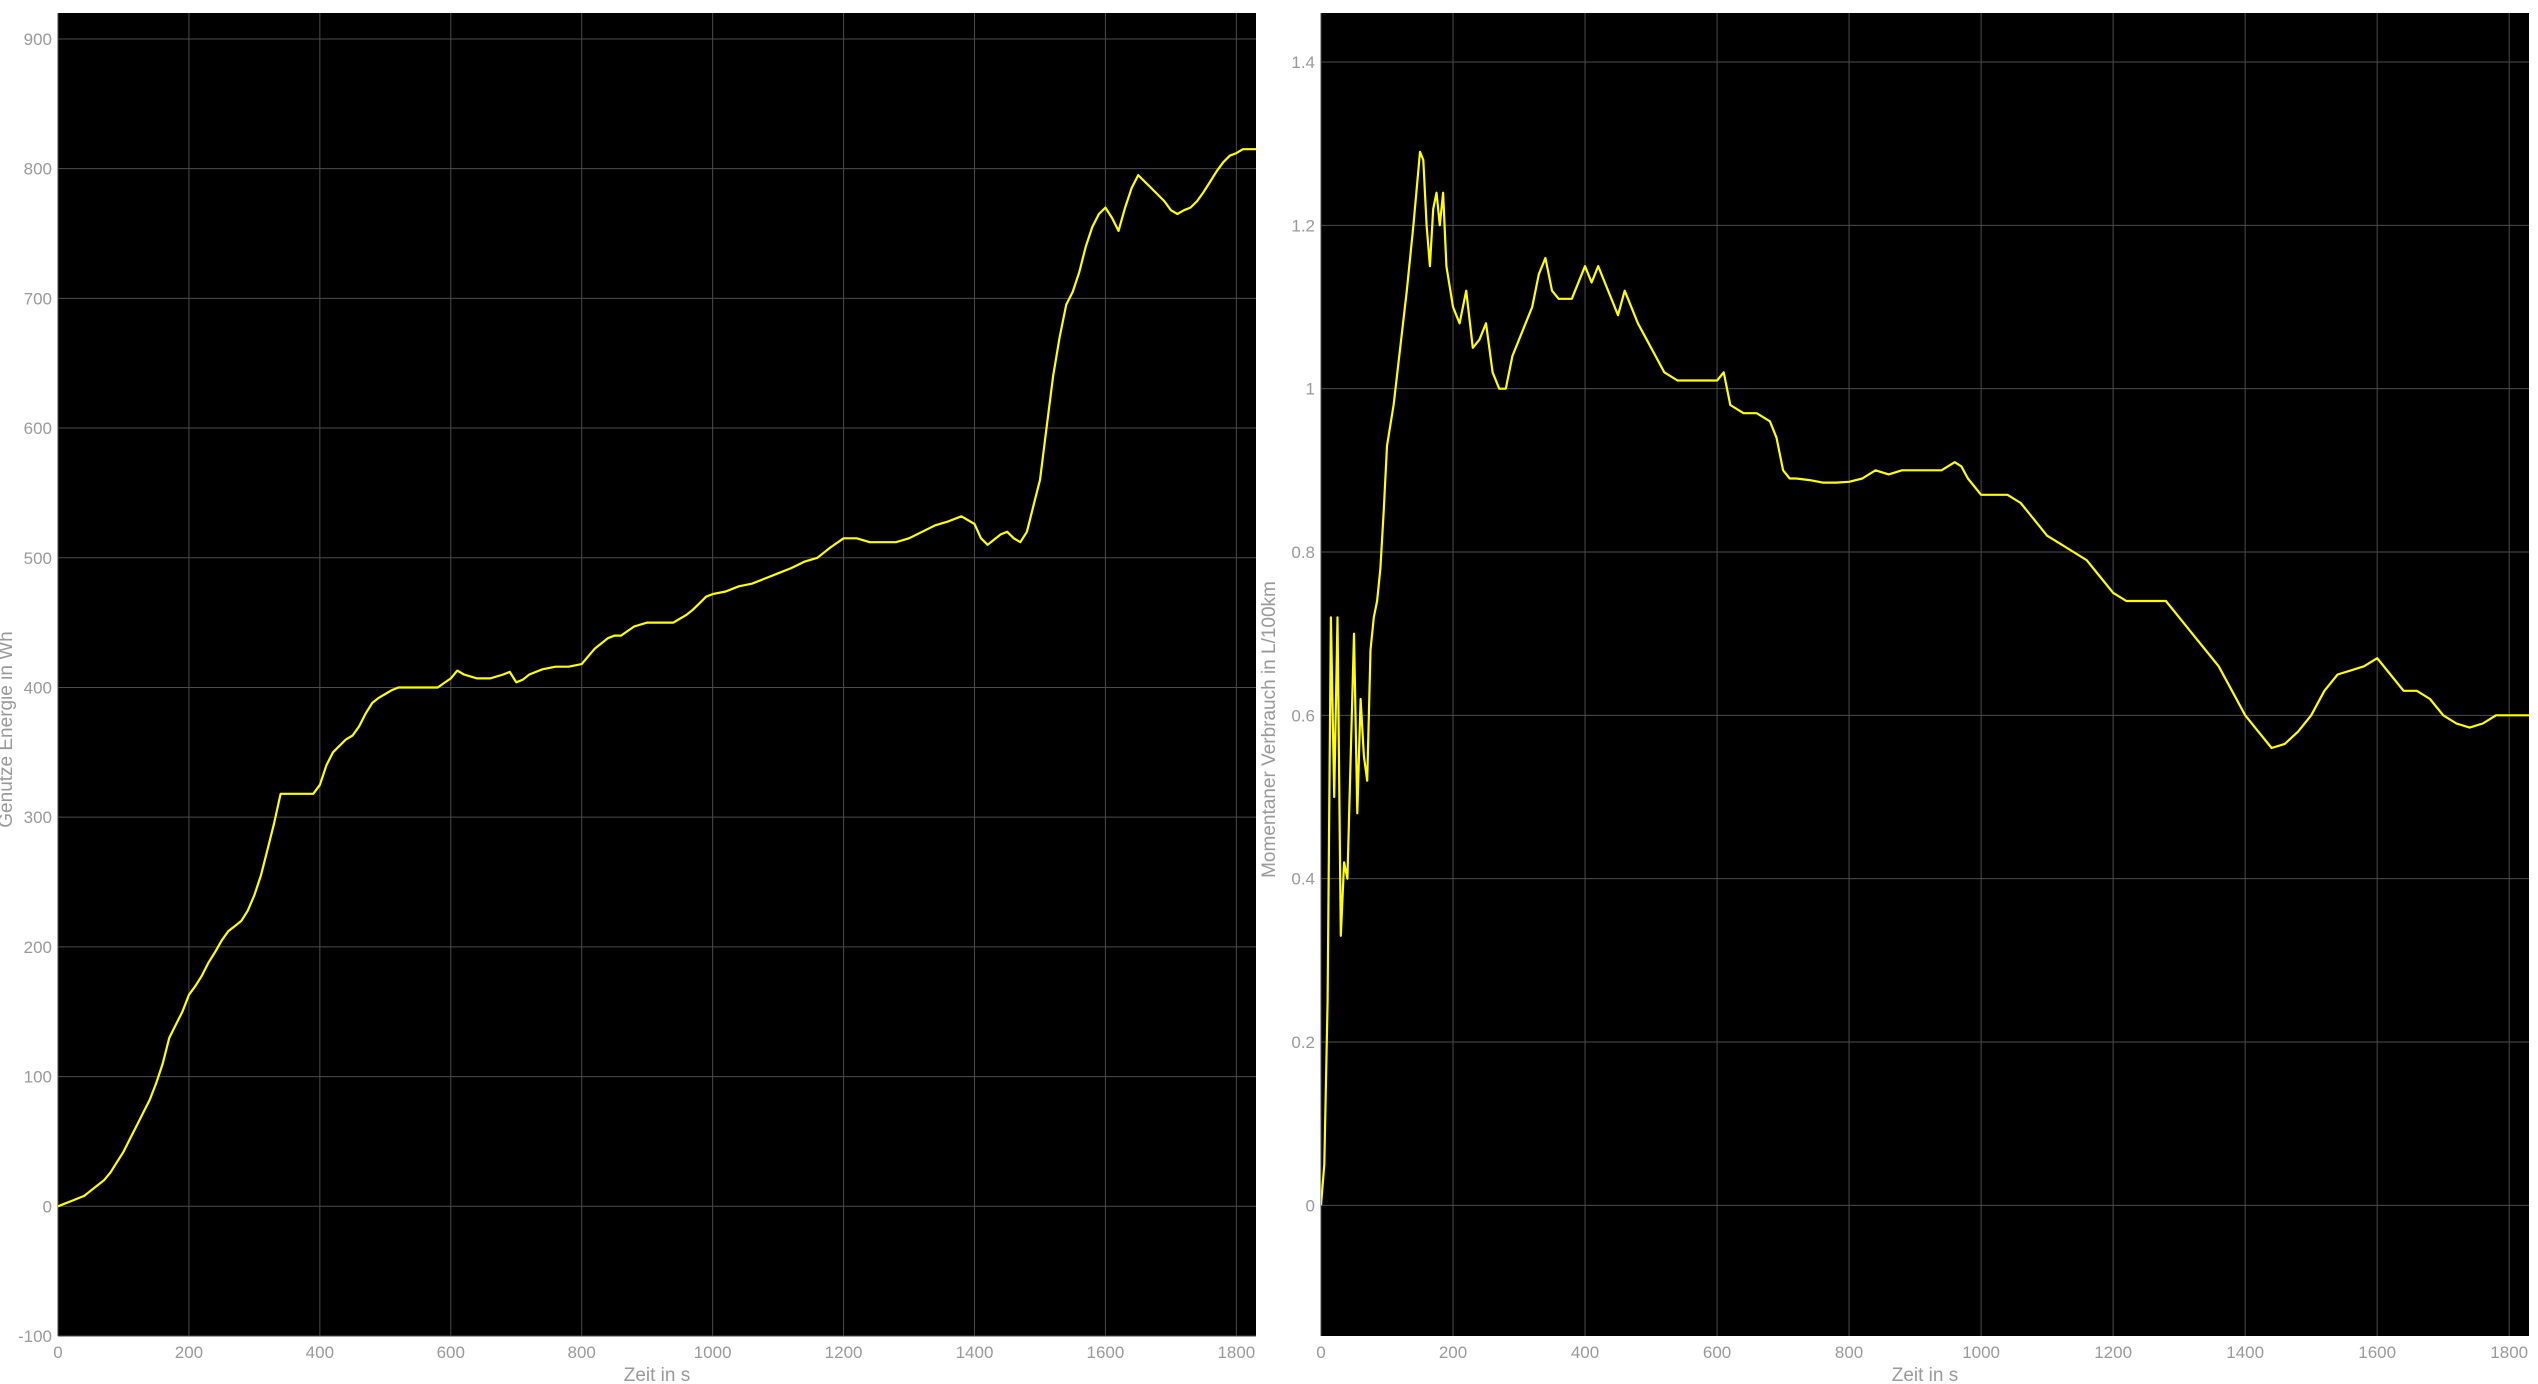  I want to click on y-tick-label: 300, so click(38, 817).